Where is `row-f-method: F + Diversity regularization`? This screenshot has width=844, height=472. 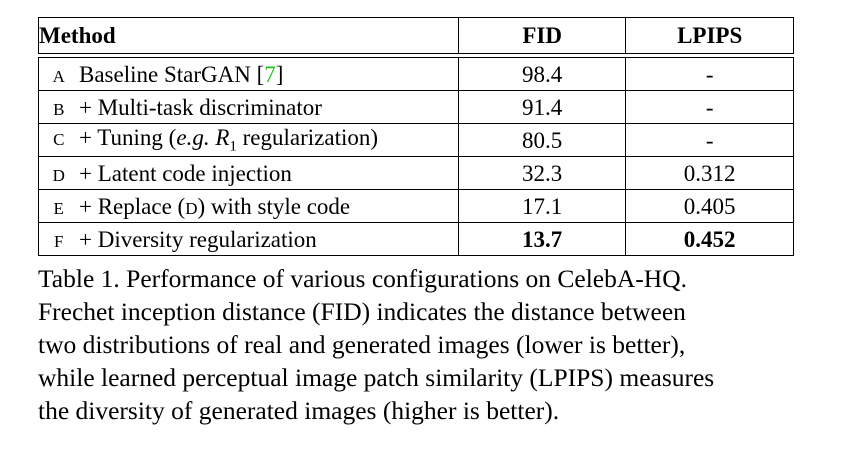 row-f-method: F + Diversity regularization is located at coordinates (248, 239).